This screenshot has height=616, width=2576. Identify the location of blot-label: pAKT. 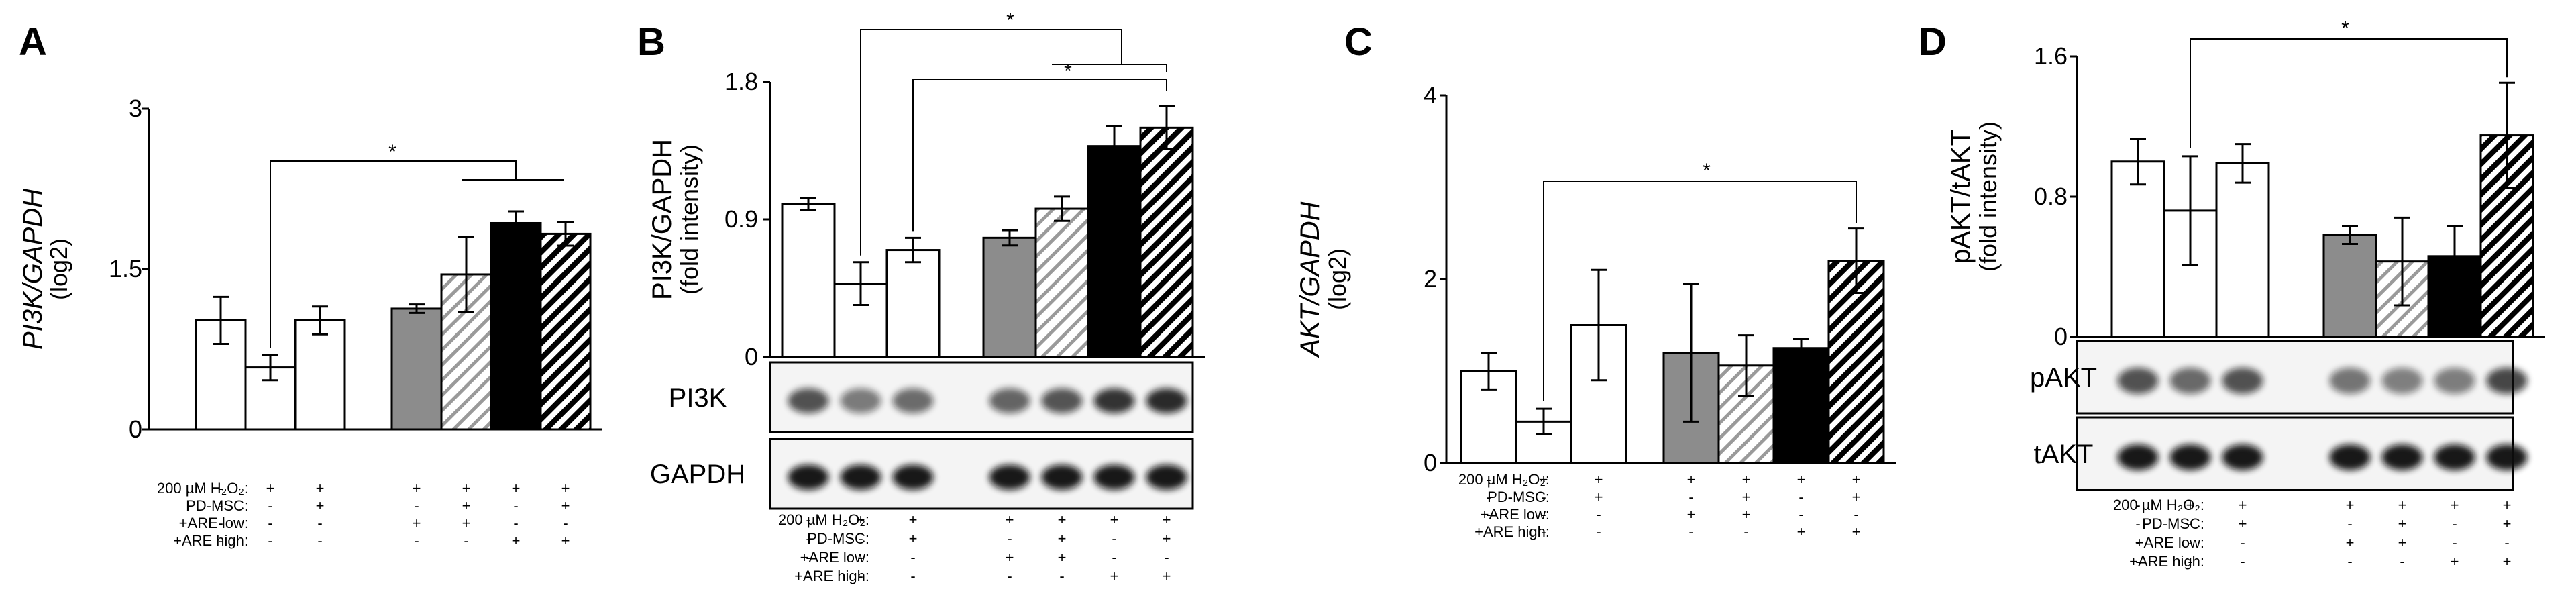
(2063, 378).